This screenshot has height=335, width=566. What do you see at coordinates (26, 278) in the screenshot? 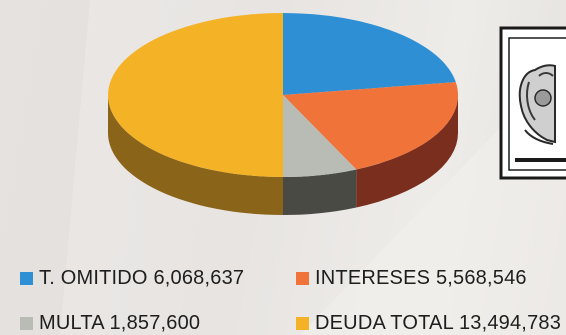
I see `legend-swatch-t-omitido` at bounding box center [26, 278].